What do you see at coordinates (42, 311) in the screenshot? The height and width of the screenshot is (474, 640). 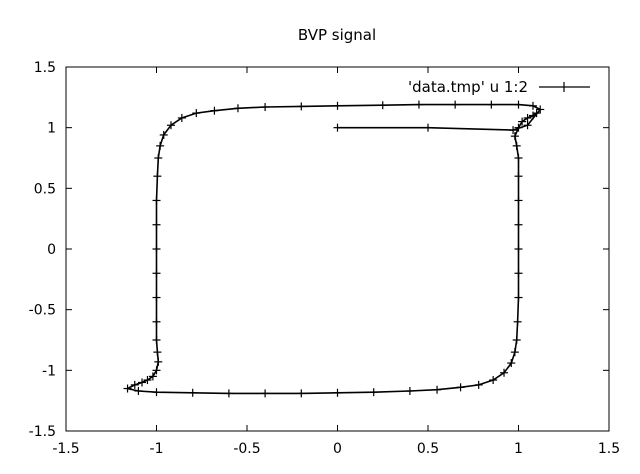 I see `y-tick-label: -0.5` at bounding box center [42, 311].